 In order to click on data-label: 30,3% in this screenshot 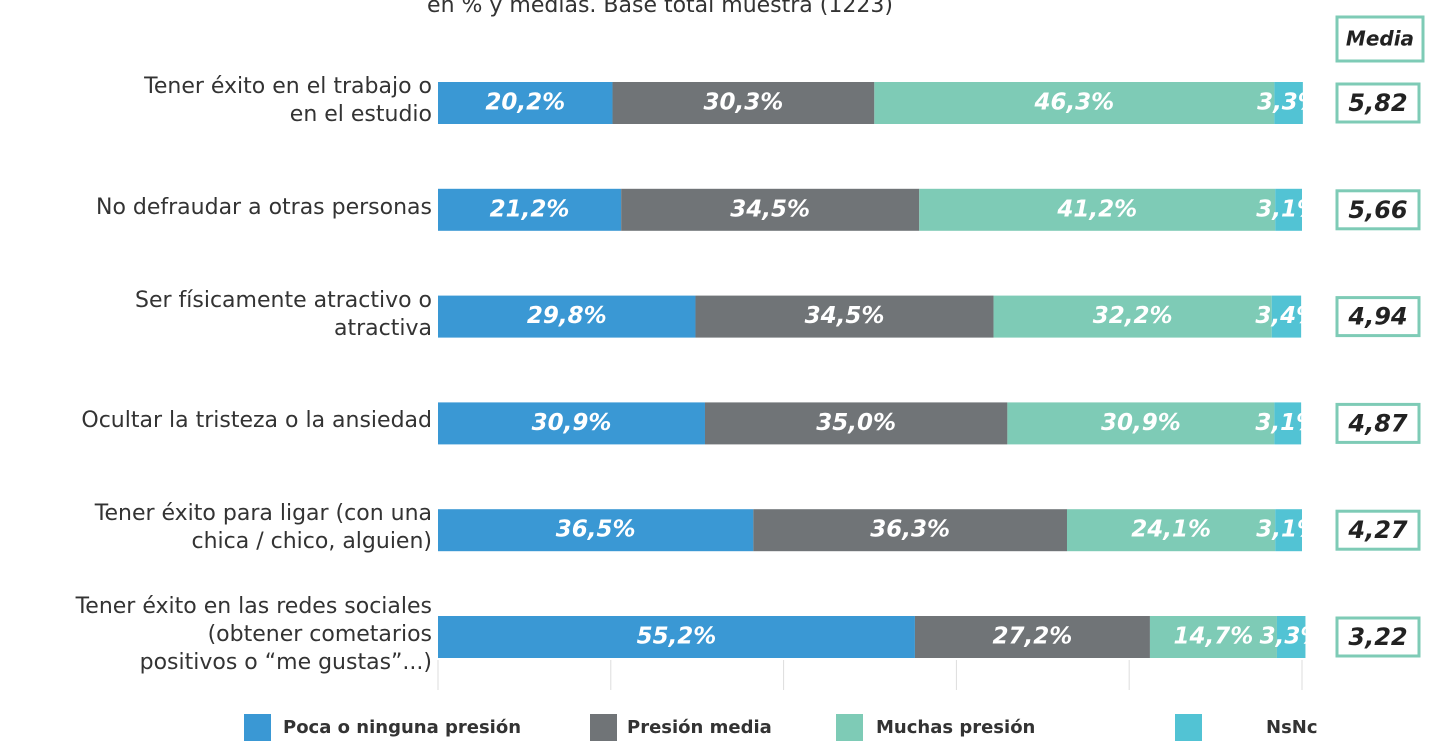, I will do `click(744, 103)`.